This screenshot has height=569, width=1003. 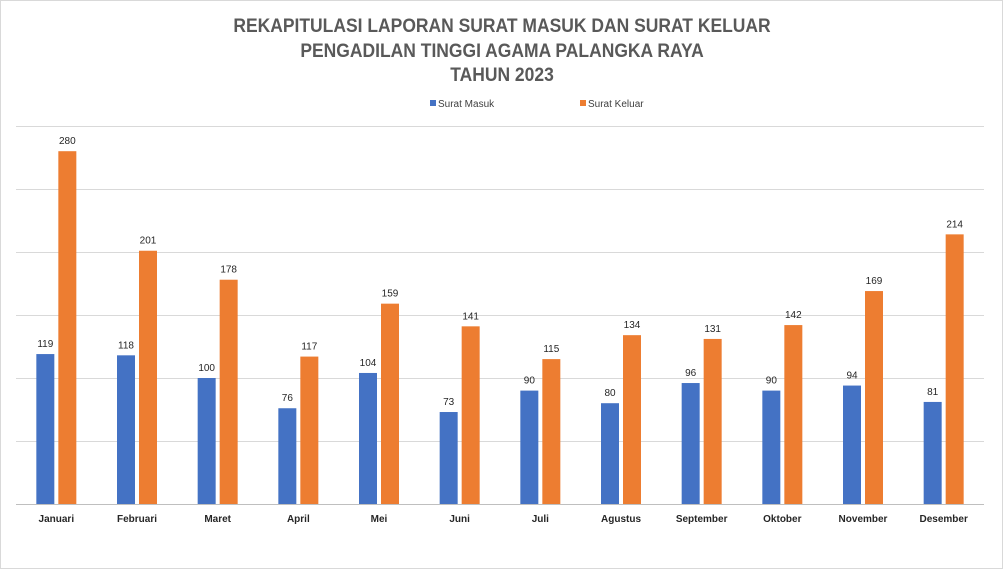 I want to click on data-label: 117, so click(x=309, y=347).